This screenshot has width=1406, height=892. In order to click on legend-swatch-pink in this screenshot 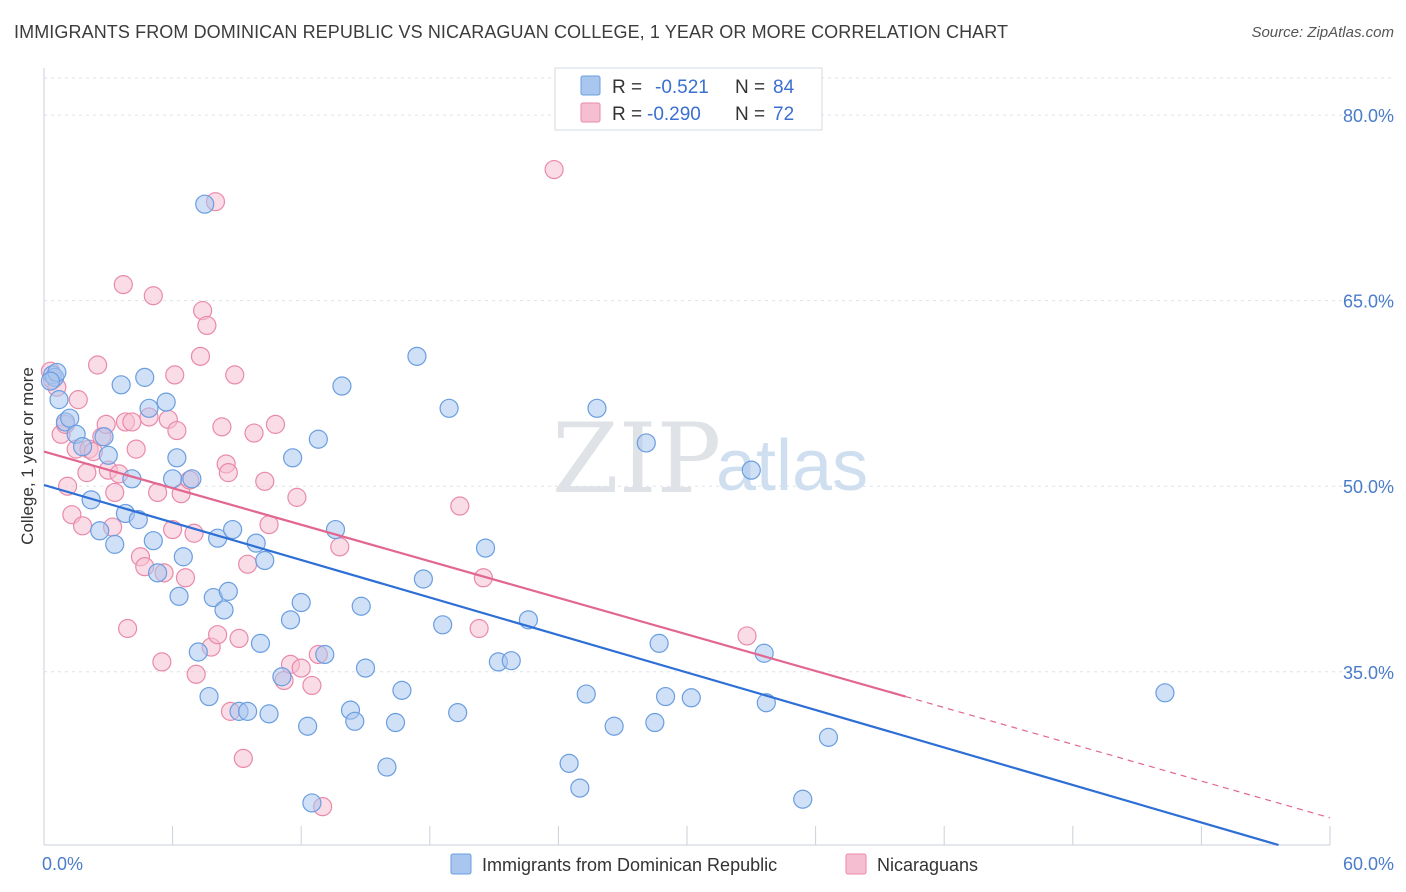, I will do `click(590, 112)`.